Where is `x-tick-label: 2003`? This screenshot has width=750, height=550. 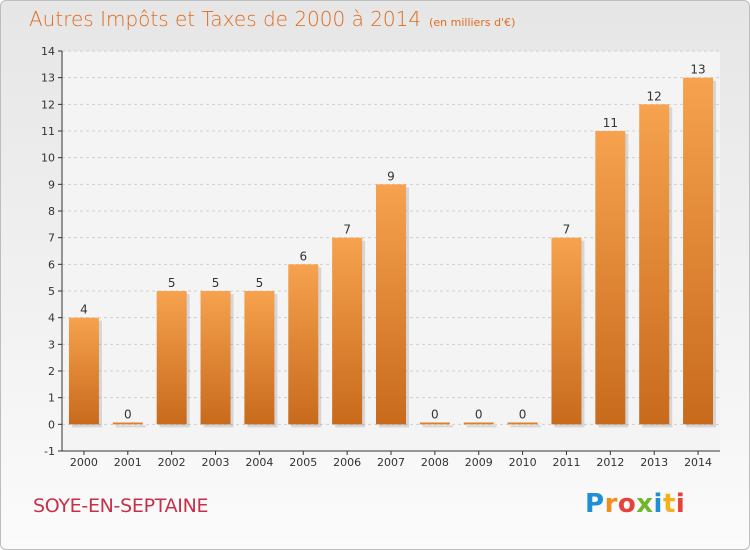 x-tick-label: 2003 is located at coordinates (216, 462).